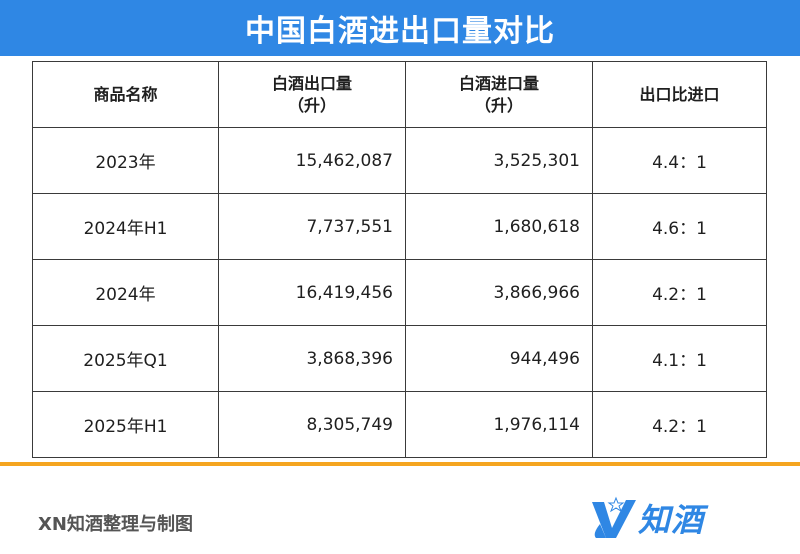  Describe the element at coordinates (499, 424) in the screenshot. I see `cell-import-volume: 1,976,114` at that location.